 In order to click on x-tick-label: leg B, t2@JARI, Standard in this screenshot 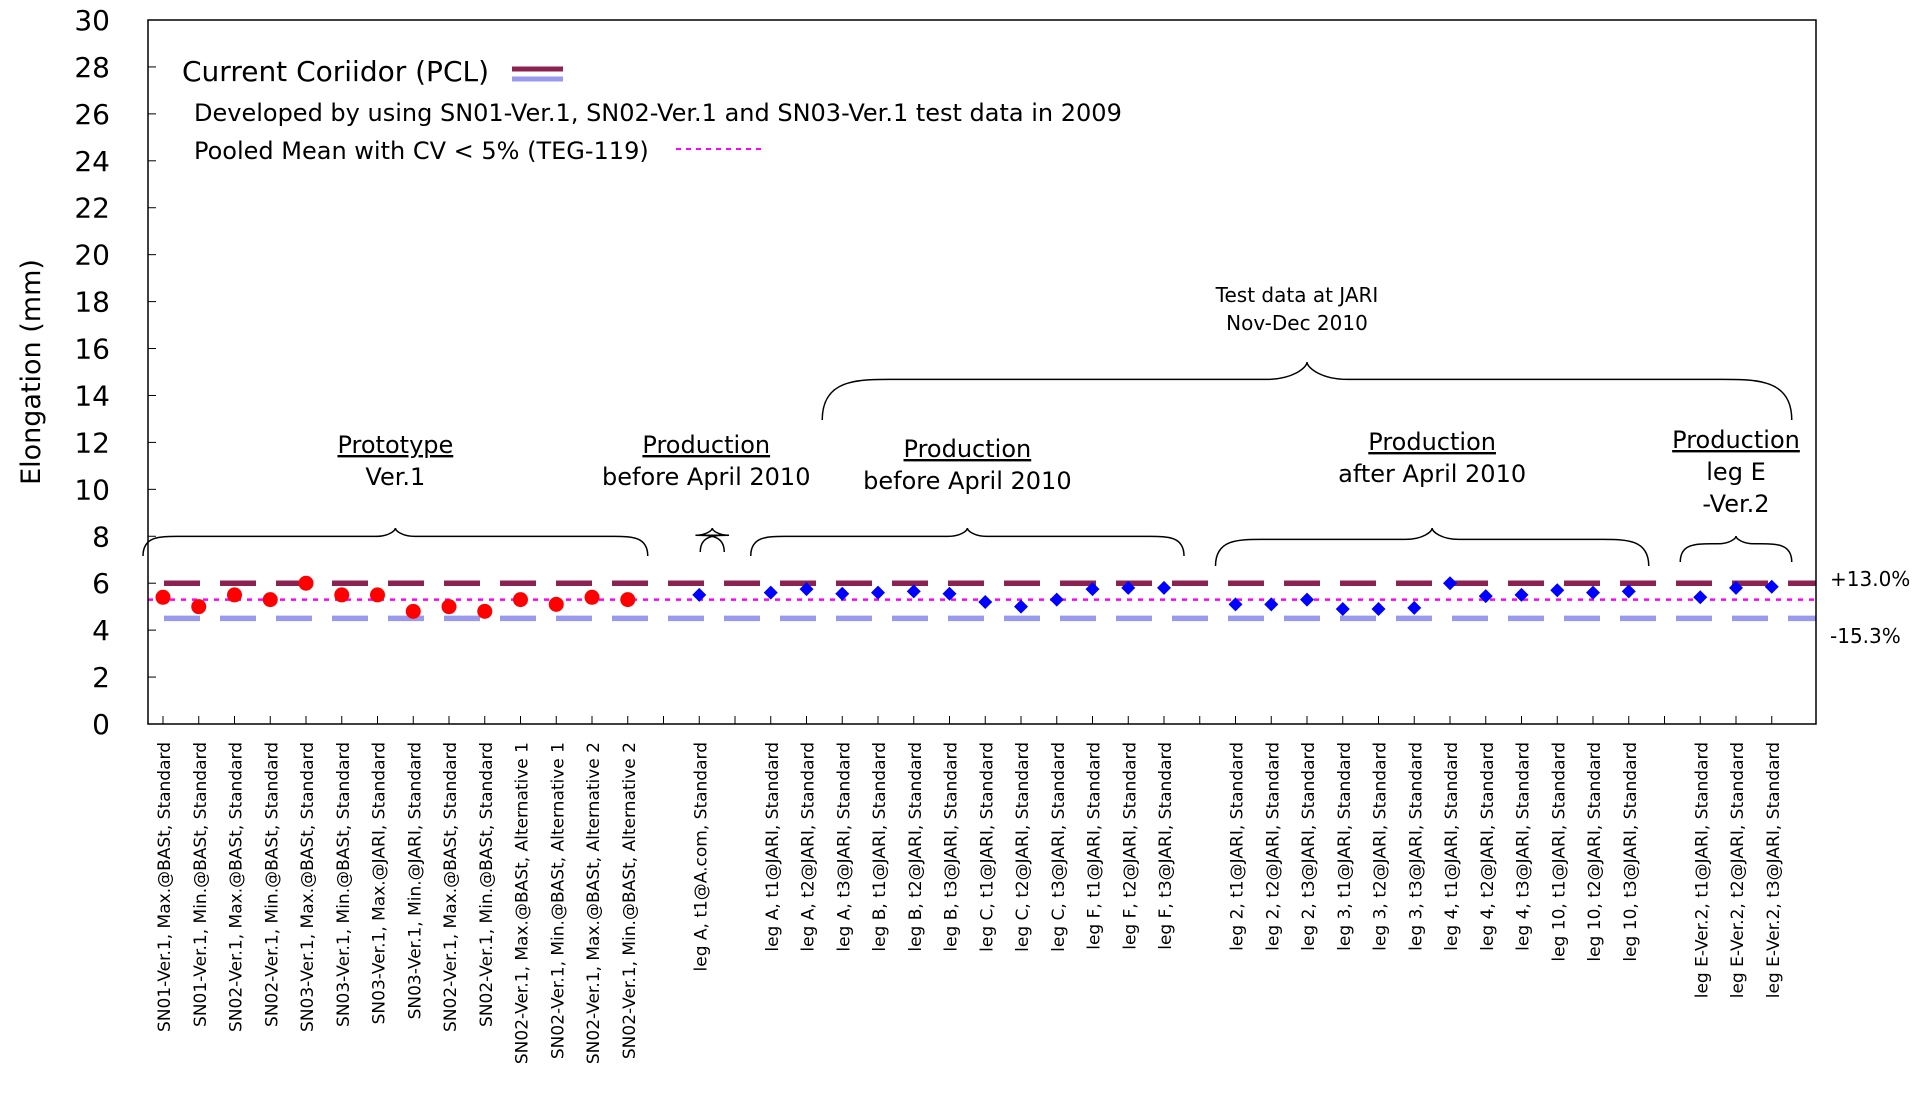, I will do `click(916, 847)`.